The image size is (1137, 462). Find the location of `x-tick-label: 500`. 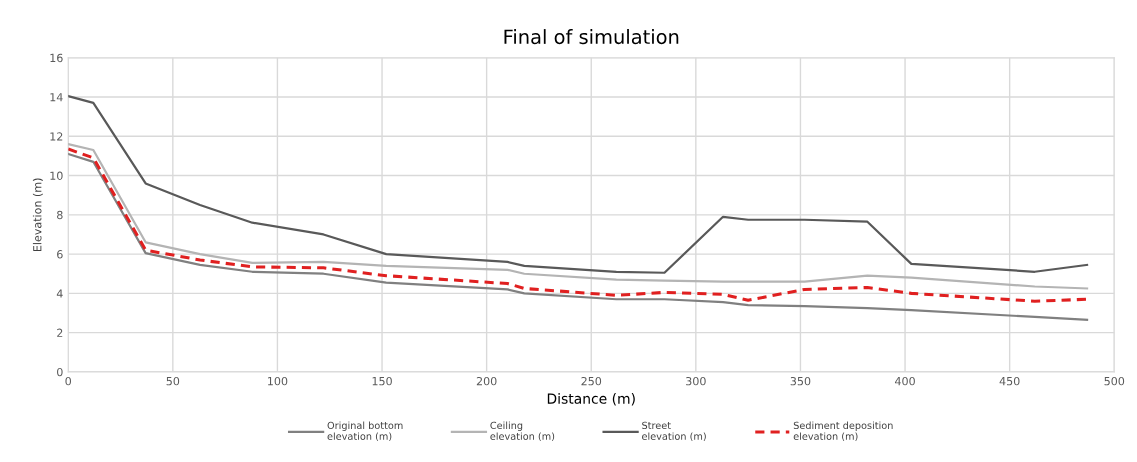

x-tick-label: 500 is located at coordinates (1114, 381).